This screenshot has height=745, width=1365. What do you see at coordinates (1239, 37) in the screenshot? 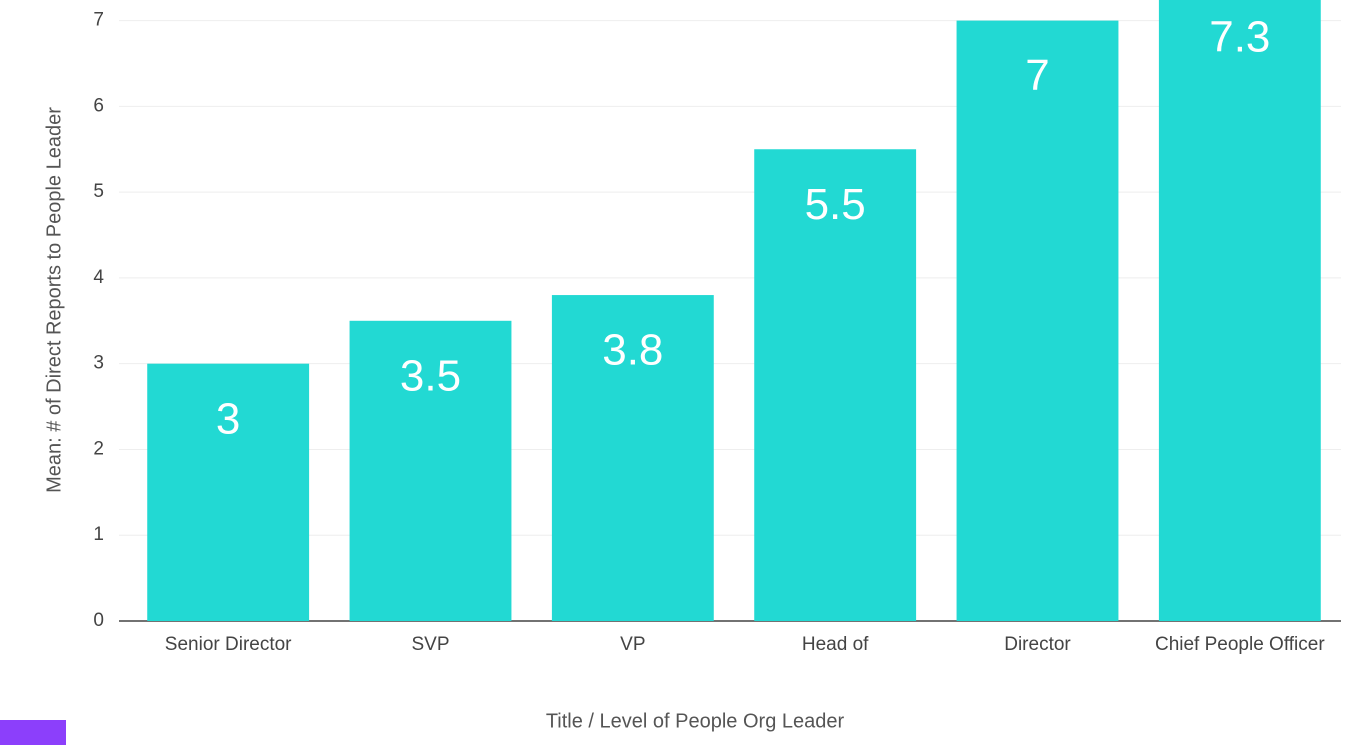
I see `value-label: 7.3` at bounding box center [1239, 37].